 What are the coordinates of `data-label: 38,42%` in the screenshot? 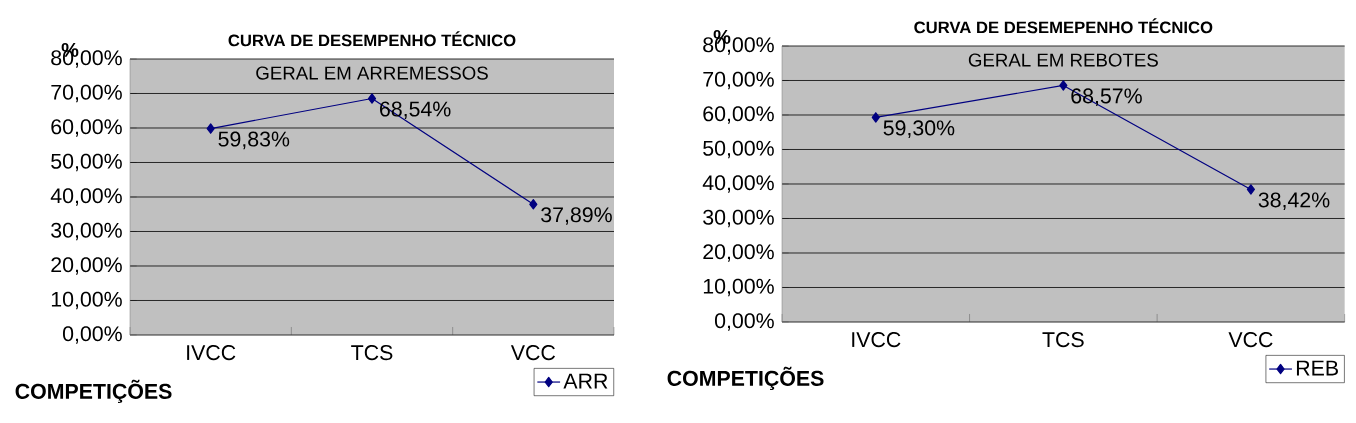 It's located at (1294, 201).